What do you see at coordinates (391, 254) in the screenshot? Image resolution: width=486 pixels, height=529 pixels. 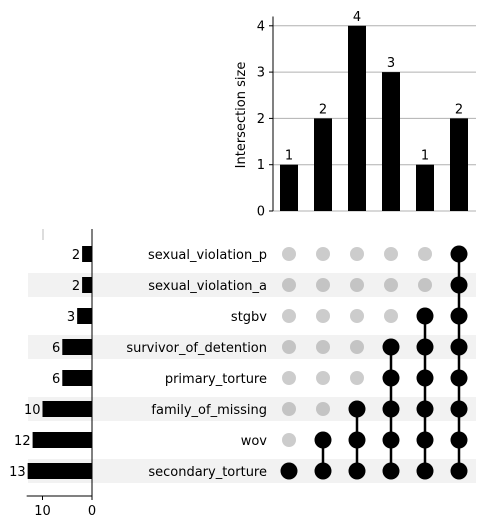 I see `matrix-dot-4-sexual-violation-p` at bounding box center [391, 254].